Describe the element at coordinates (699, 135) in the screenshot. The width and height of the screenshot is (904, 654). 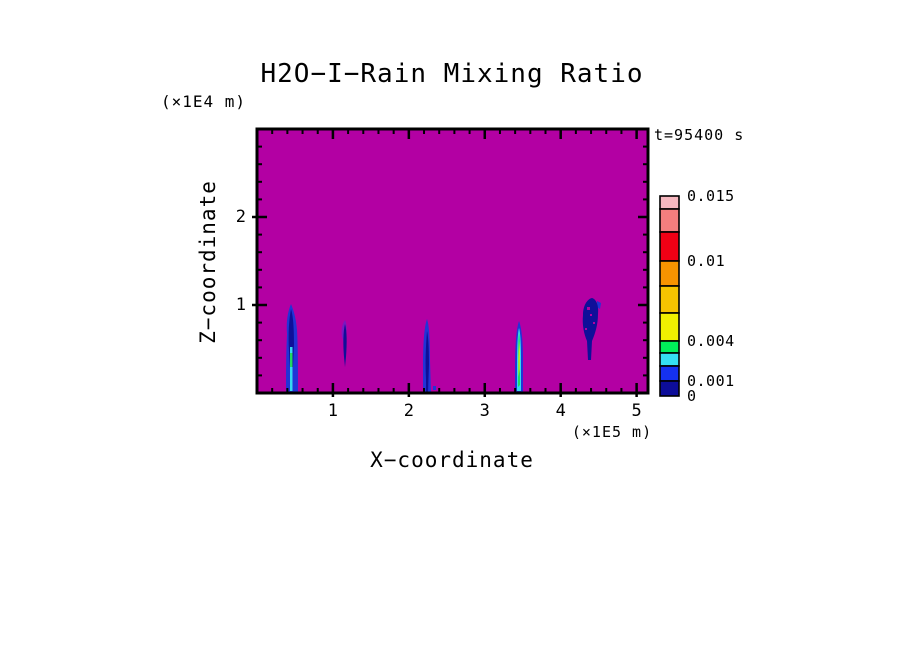
I see `time-annotation: t=95400 s` at that location.